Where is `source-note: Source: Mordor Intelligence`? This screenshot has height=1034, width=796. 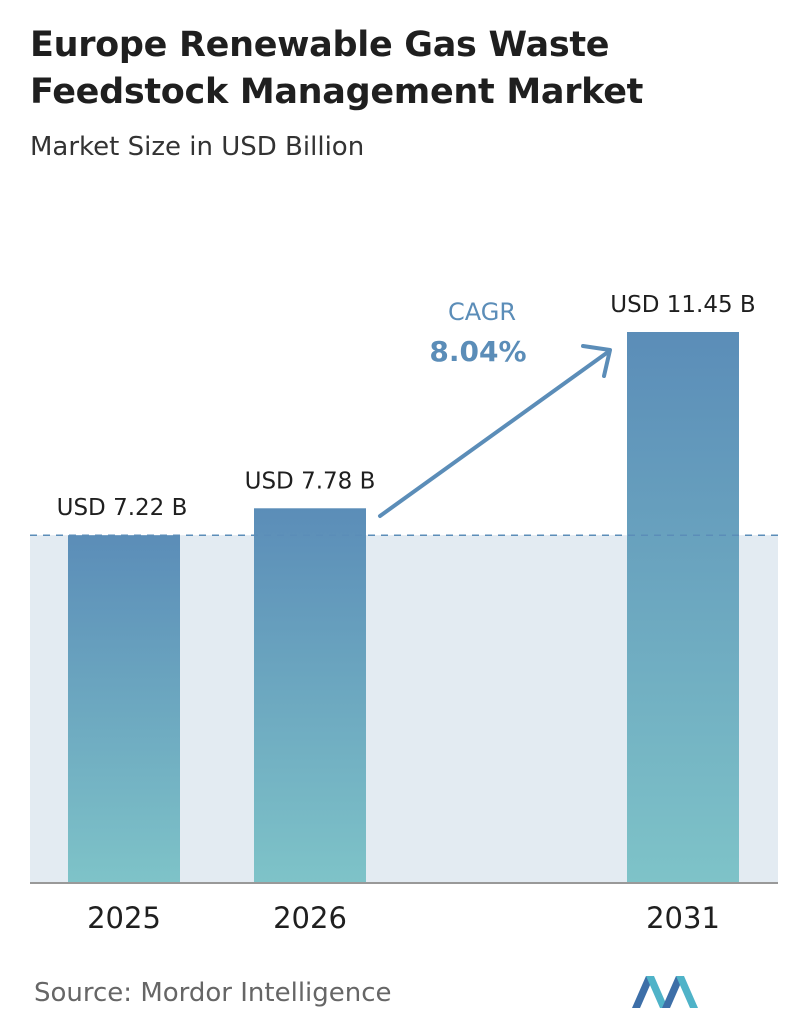
source-note: Source: Mordor Intelligence is located at coordinates (213, 993).